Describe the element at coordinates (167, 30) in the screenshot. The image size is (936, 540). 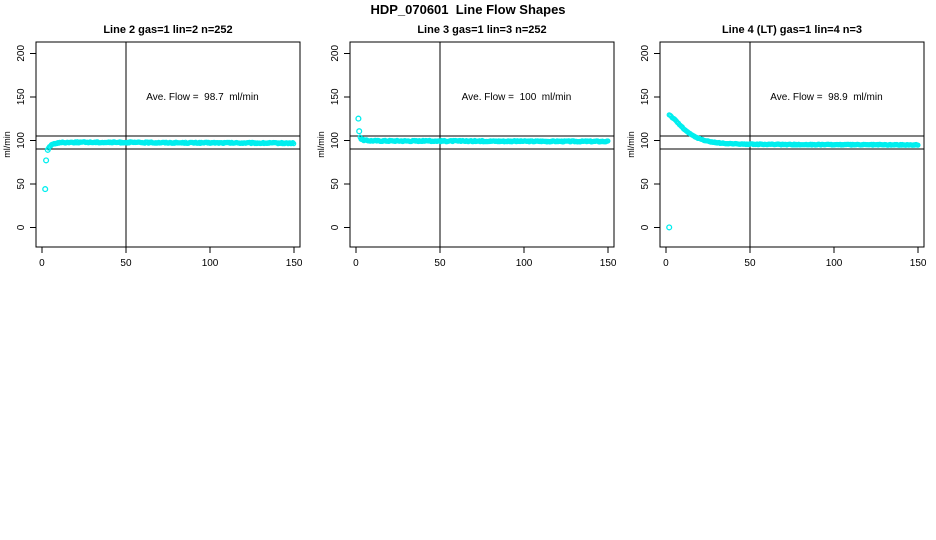
I see `panel-title: Line 2 gas=1 lin=2 n=252` at that location.